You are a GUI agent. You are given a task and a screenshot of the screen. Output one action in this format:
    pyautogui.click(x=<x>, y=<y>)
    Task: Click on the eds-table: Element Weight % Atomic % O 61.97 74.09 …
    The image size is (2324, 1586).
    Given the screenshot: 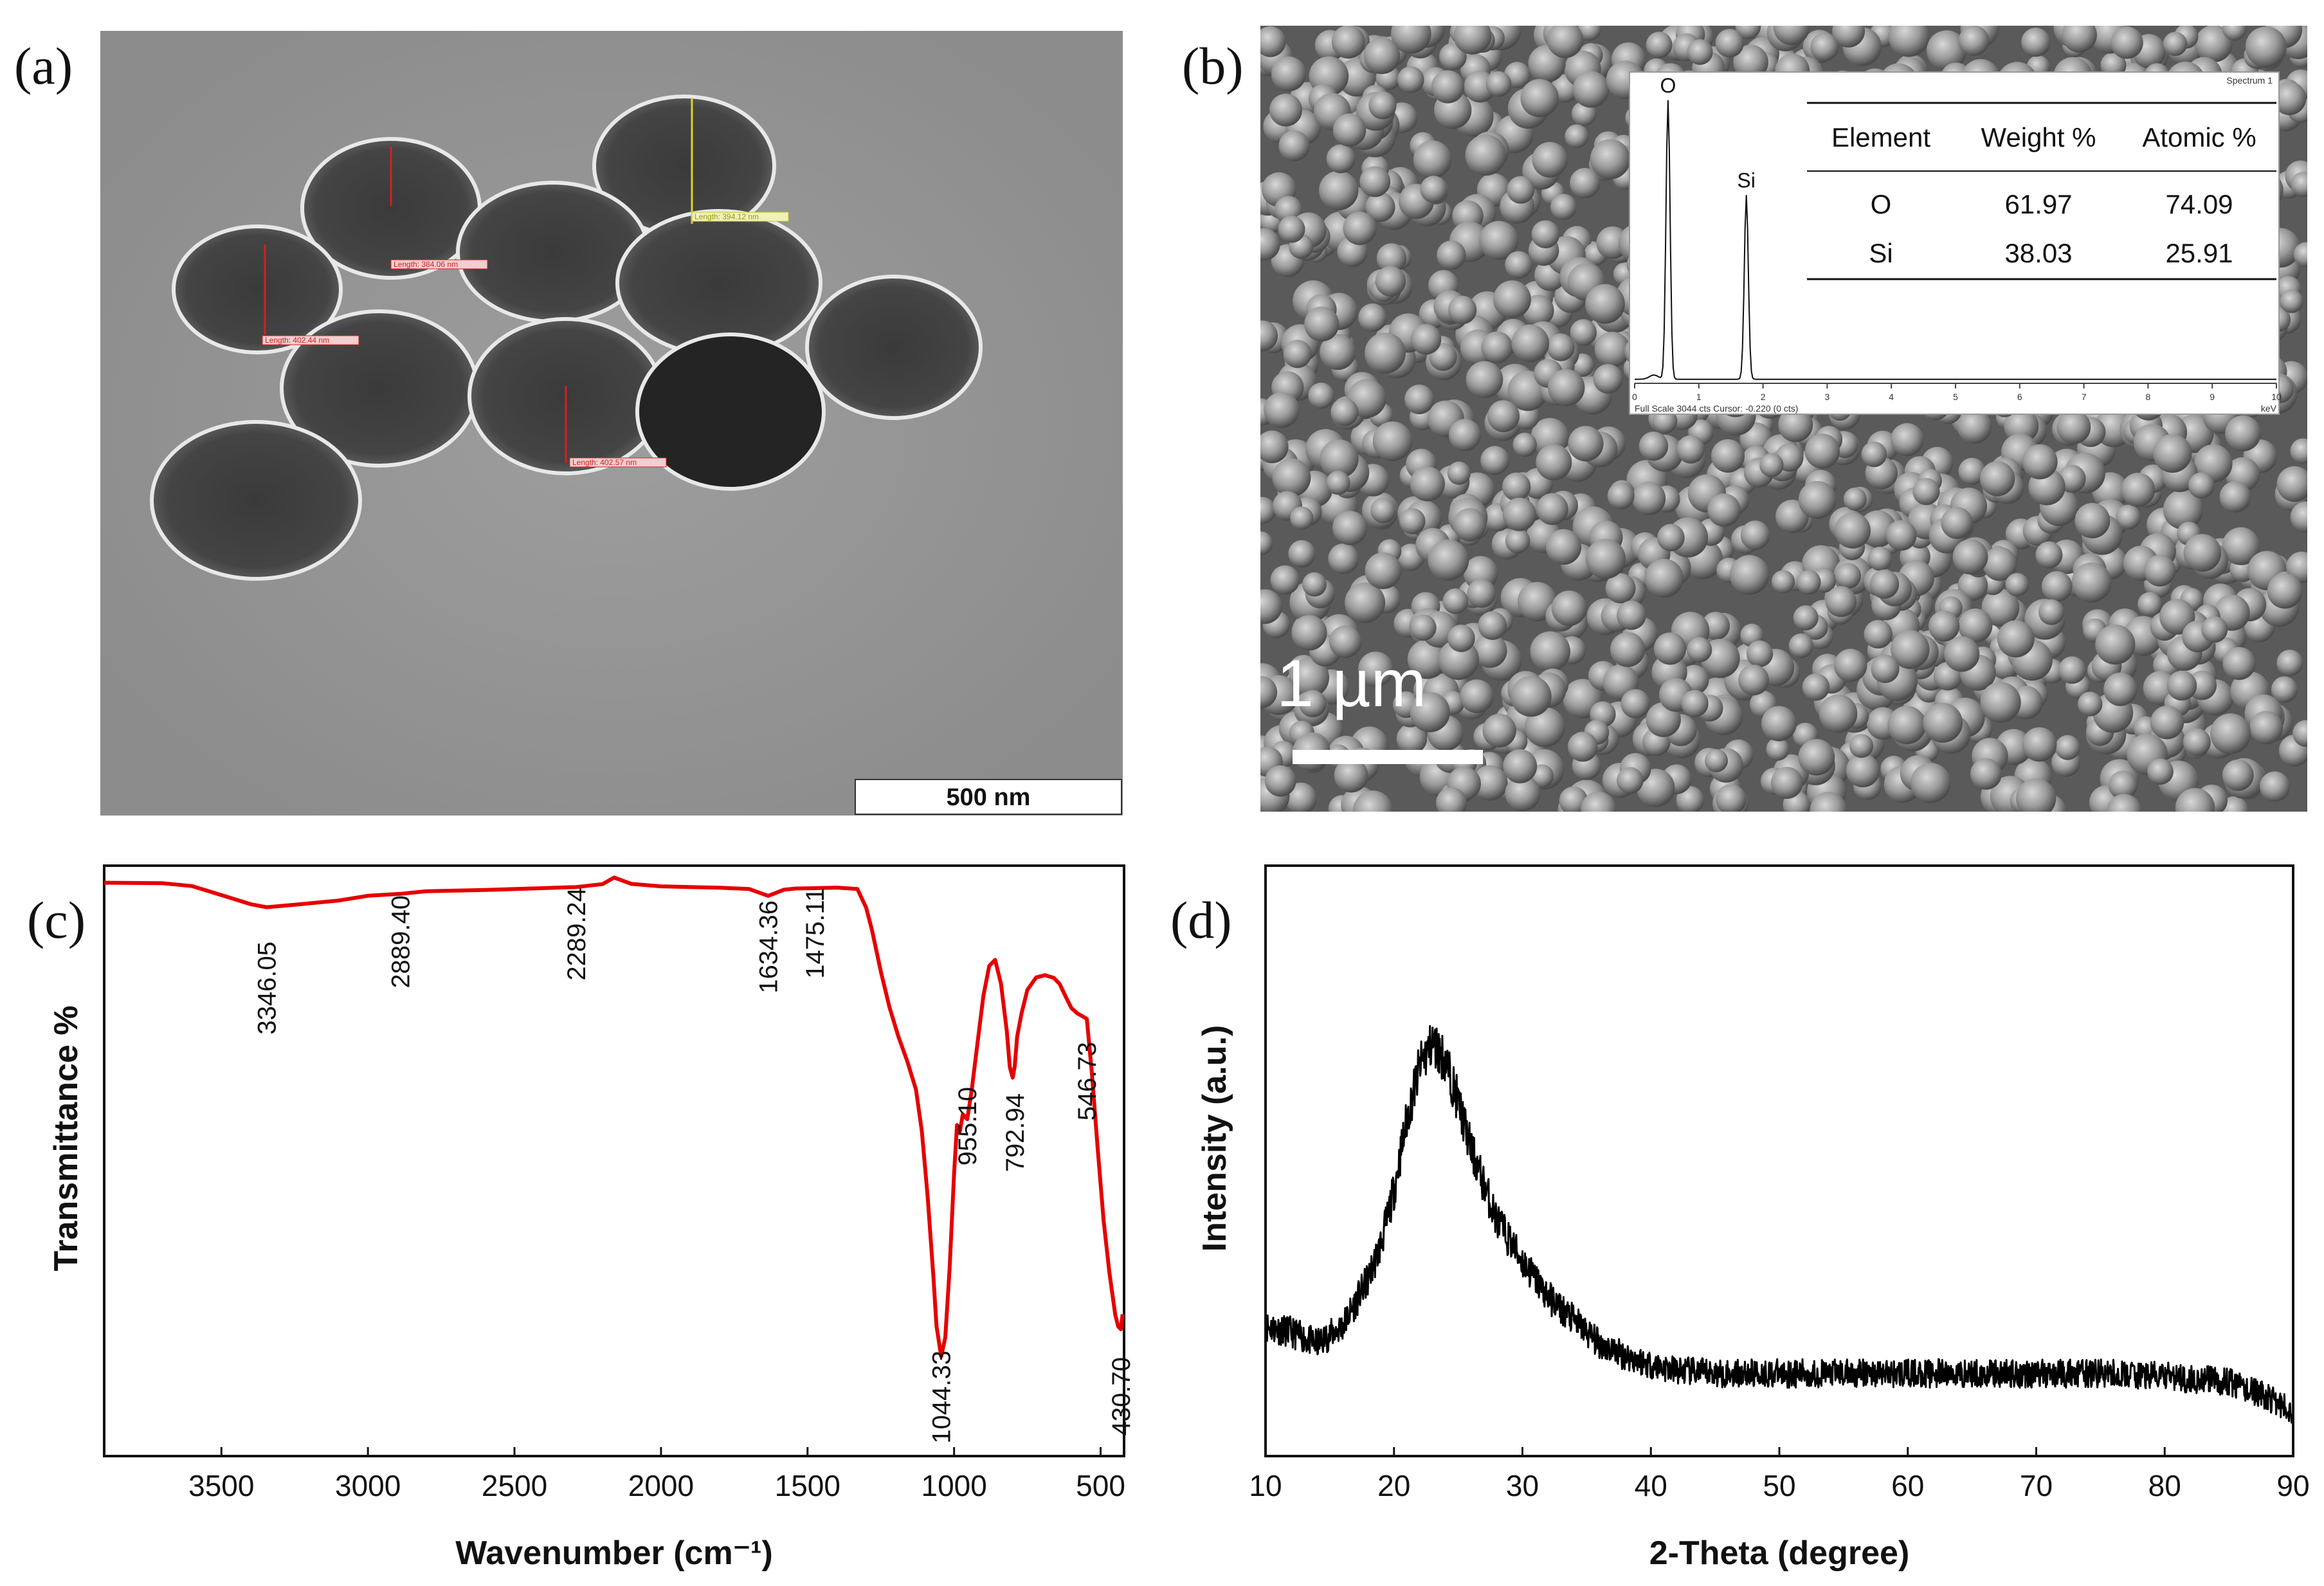 What is the action you would take?
    pyautogui.click(x=2041, y=191)
    